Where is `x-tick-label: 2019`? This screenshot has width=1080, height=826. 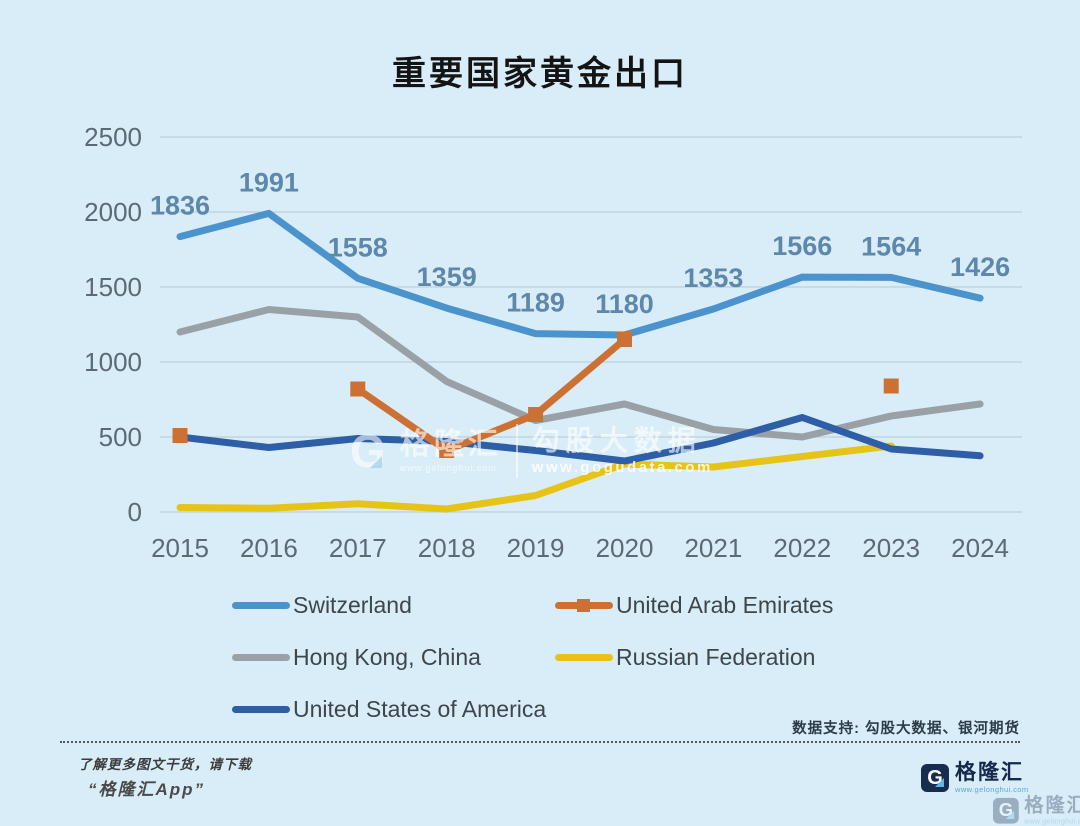
x-tick-label: 2019 is located at coordinates (536, 548).